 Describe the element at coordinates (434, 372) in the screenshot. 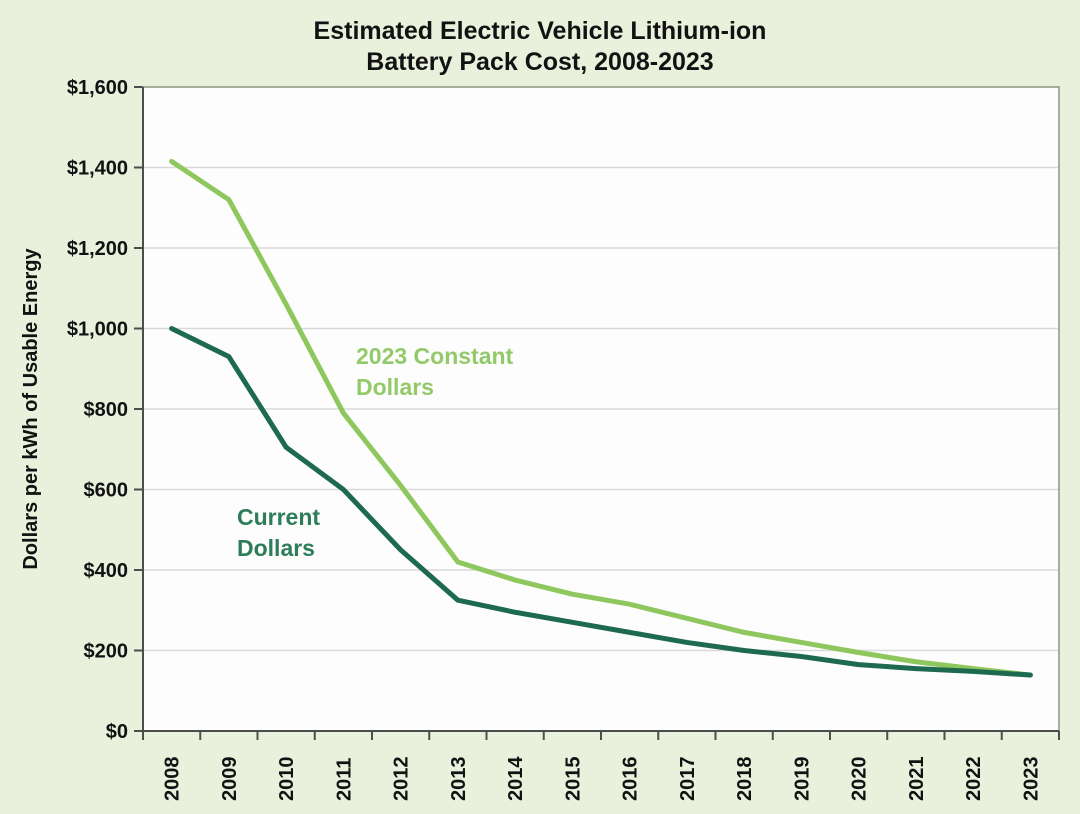

I see `series-label-constant-dollars: 2023 Constant Dollars` at that location.